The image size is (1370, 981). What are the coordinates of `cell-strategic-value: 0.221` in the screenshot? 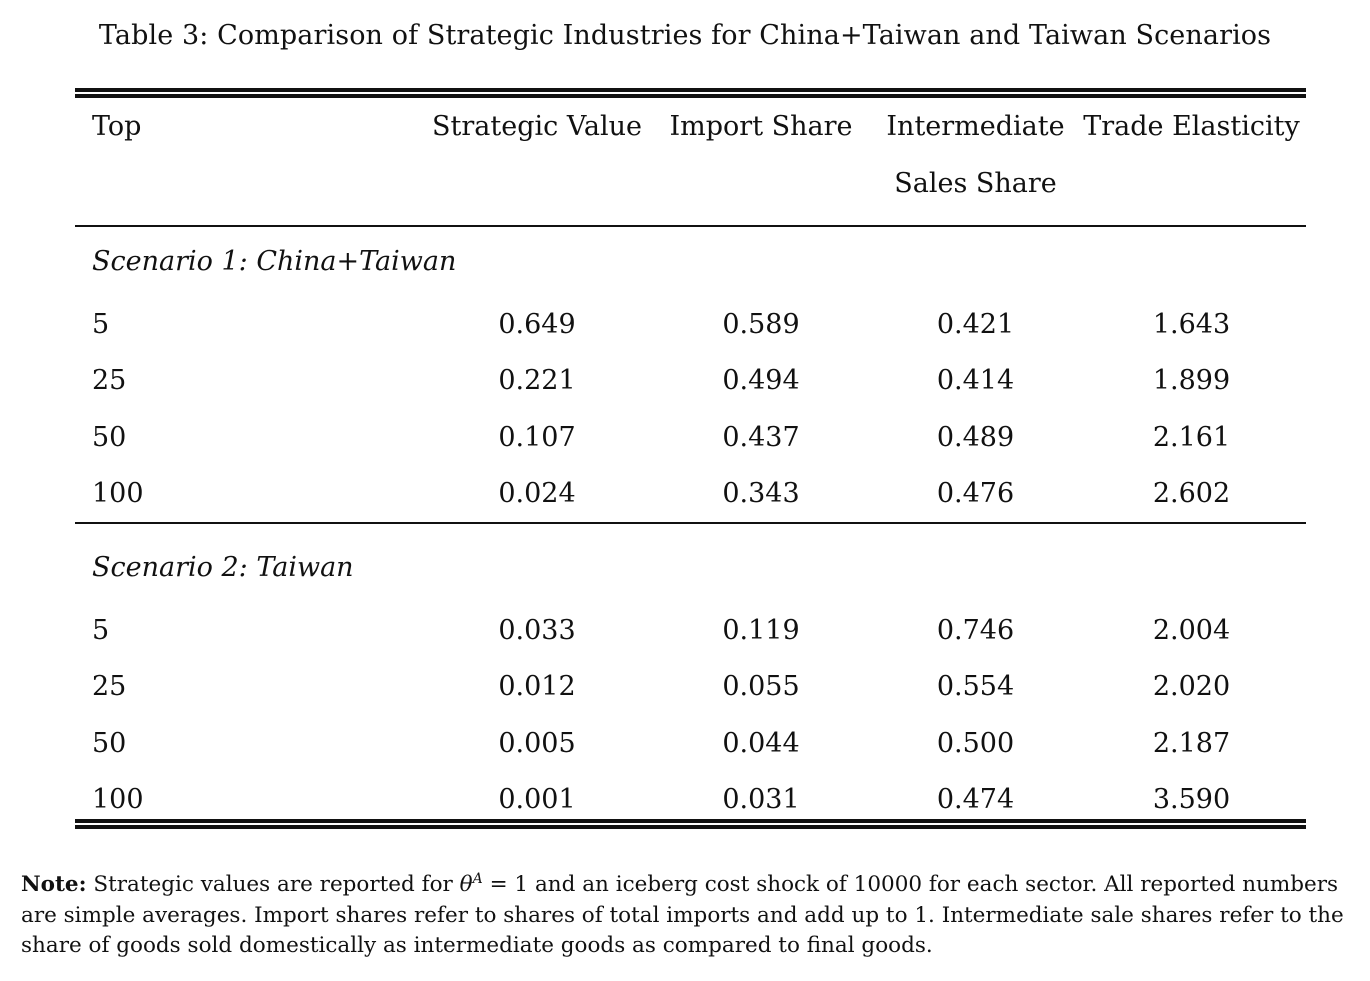 It's located at (537, 381).